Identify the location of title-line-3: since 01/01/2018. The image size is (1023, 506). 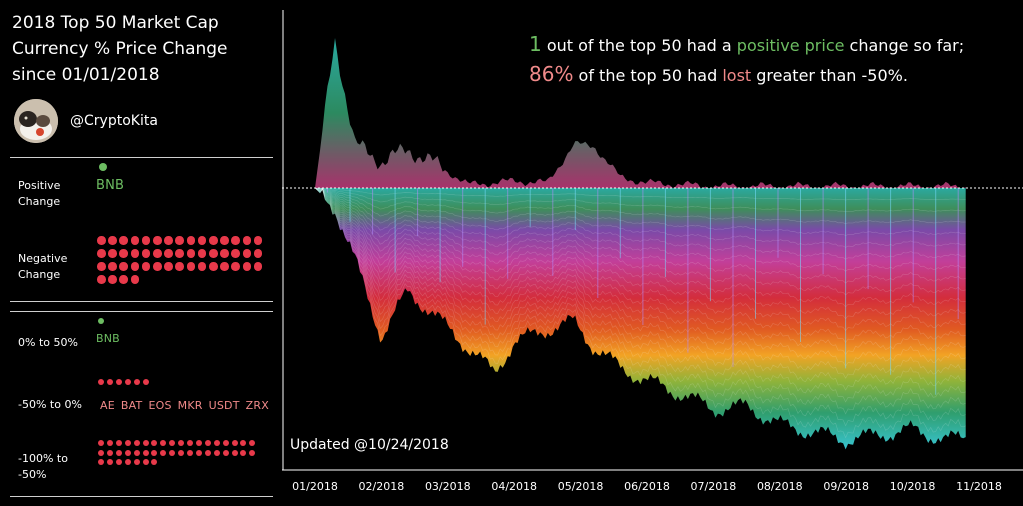
(86, 75).